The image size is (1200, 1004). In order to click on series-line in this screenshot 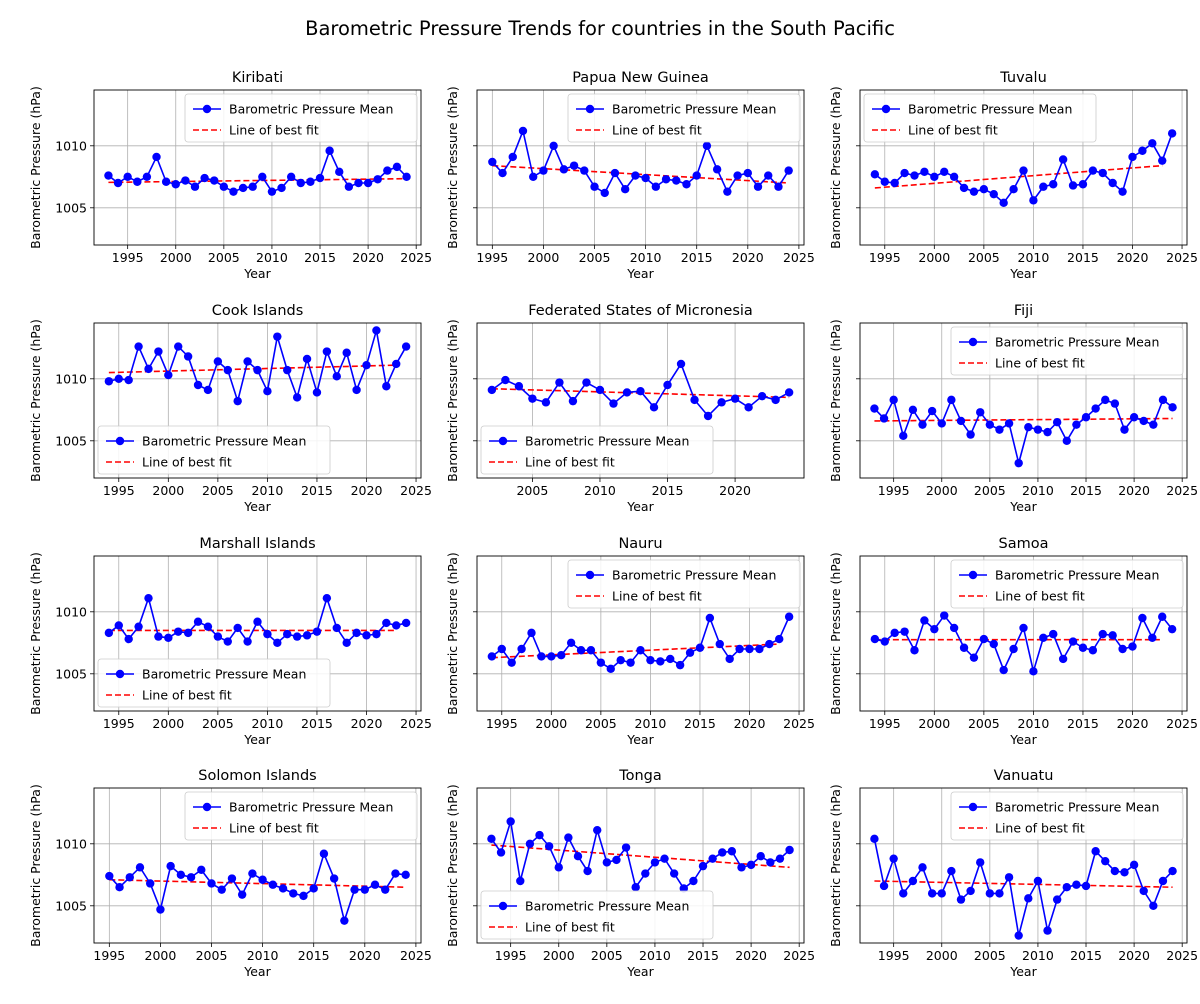, I will do `click(640, 855)`.